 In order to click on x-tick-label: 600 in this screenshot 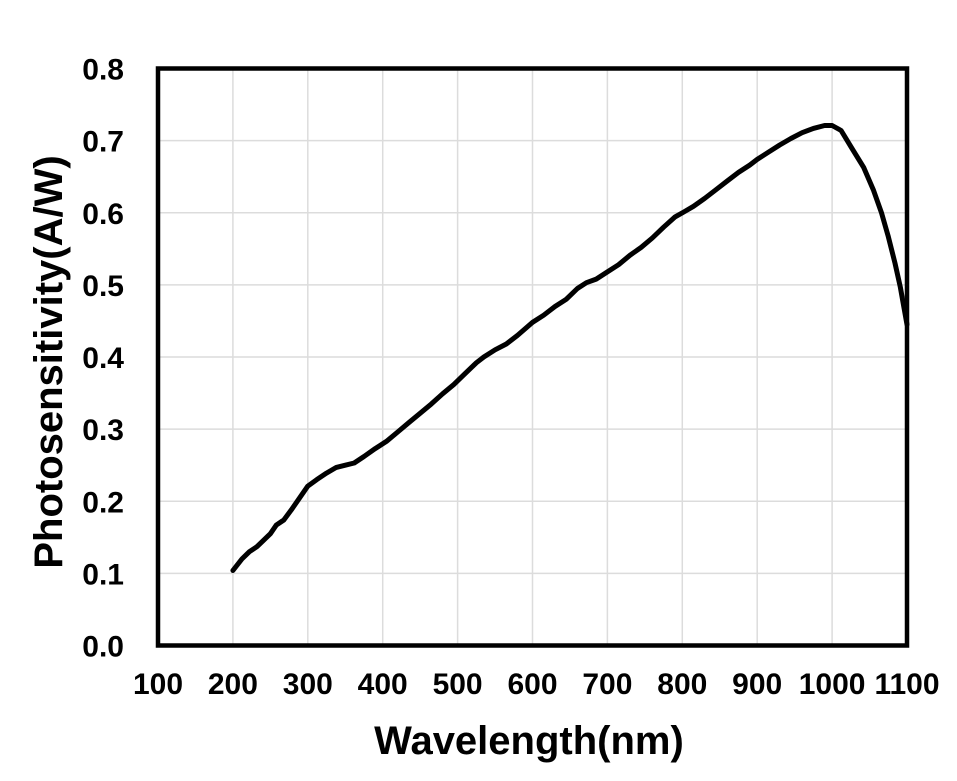, I will do `click(532, 684)`.